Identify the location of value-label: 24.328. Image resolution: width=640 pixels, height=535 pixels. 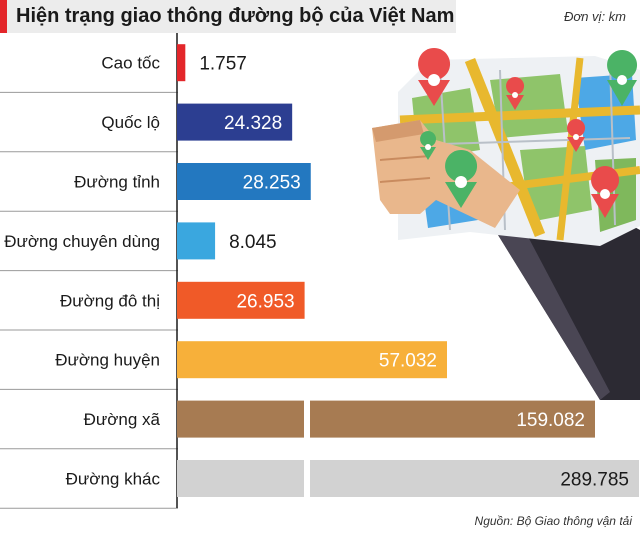
(253, 123).